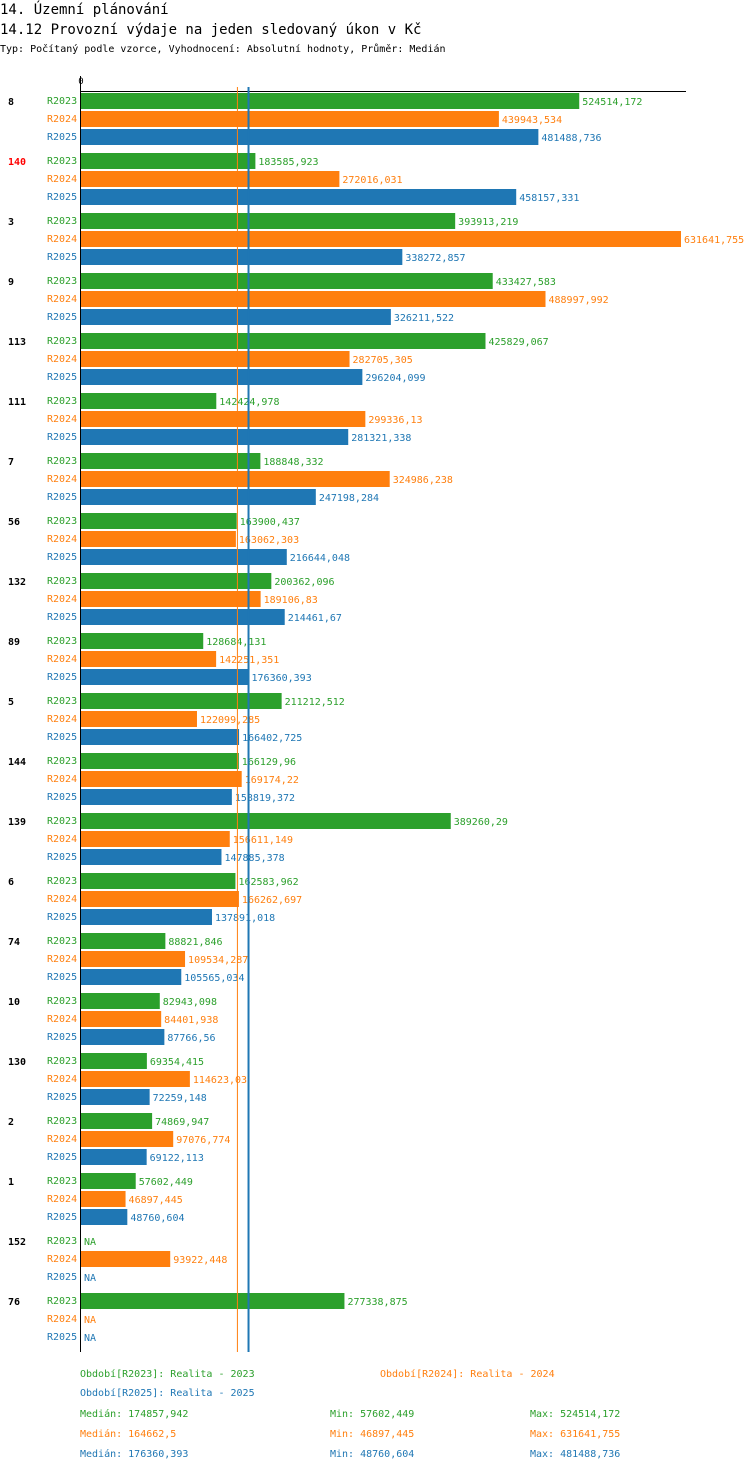 The width and height of the screenshot is (750, 1472). Describe the element at coordinates (11, 882) in the screenshot. I see `group-label-6: 6` at that location.